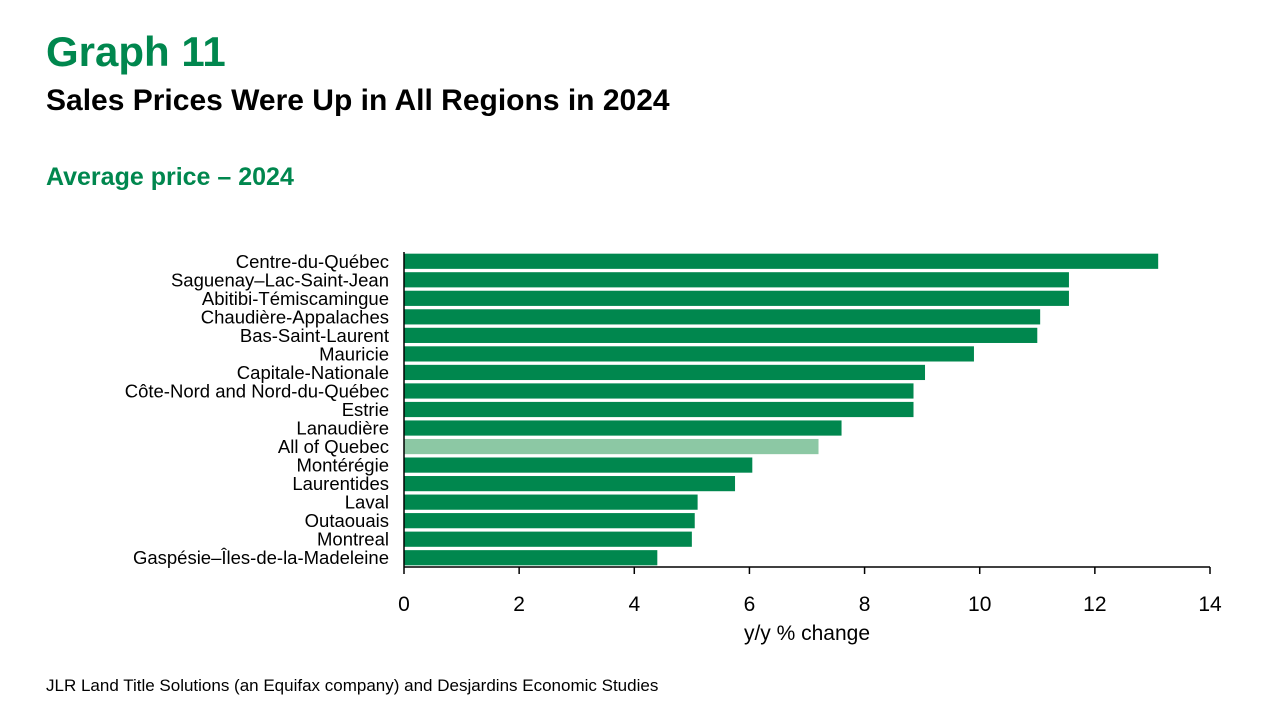 The image size is (1280, 720). I want to click on category-label: Chaudière-Appalaches, so click(295, 316).